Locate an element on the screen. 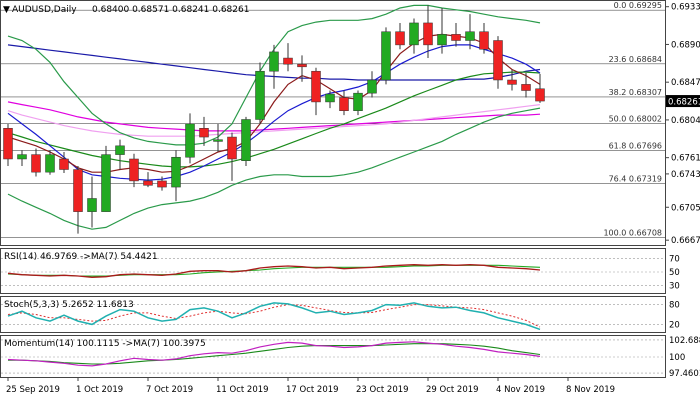  y-tick-label: 0.66675 is located at coordinates (685, 241).